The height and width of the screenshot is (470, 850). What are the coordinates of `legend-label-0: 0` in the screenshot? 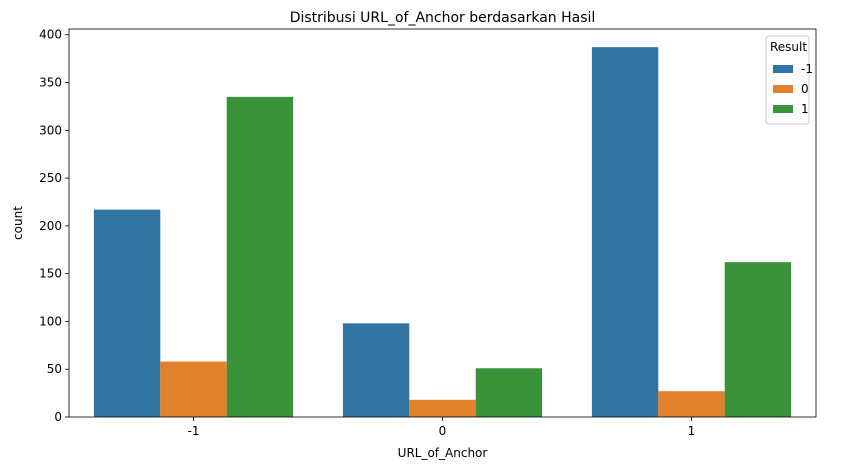 It's located at (805, 89).